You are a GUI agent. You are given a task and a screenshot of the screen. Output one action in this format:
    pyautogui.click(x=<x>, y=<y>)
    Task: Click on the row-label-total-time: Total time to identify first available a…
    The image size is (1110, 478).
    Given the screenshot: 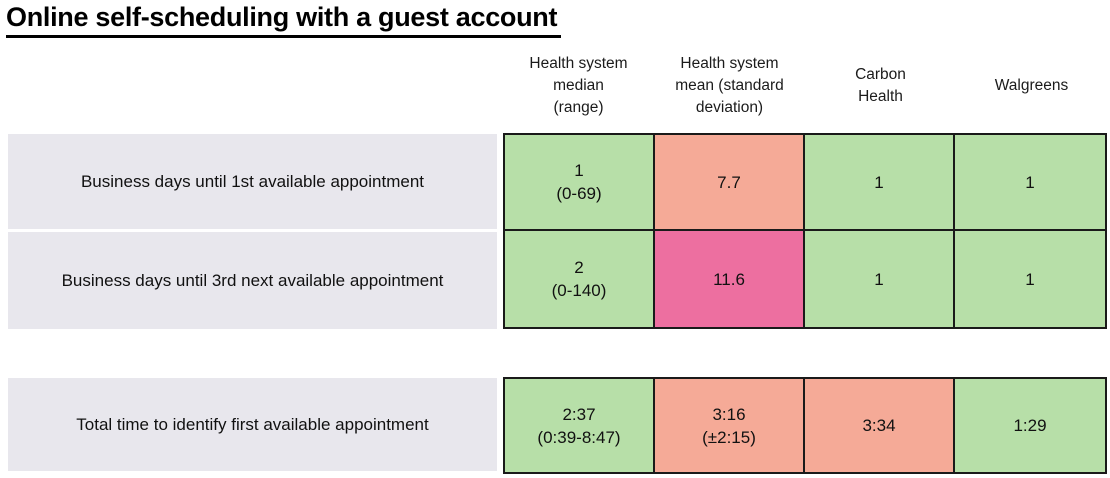 What is the action you would take?
    pyautogui.click(x=252, y=424)
    